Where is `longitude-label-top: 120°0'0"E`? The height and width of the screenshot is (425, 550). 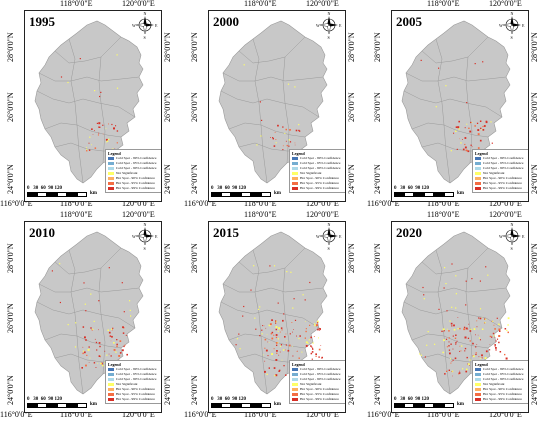 longitude-label-top: 120°0'0"E is located at coordinates (138, 214).